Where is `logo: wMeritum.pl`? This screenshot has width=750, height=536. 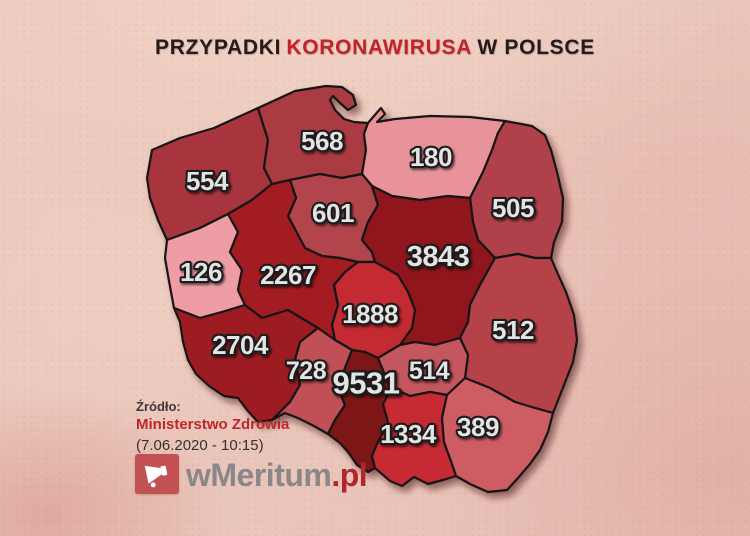
logo: wMeritum.pl is located at coordinates (251, 474).